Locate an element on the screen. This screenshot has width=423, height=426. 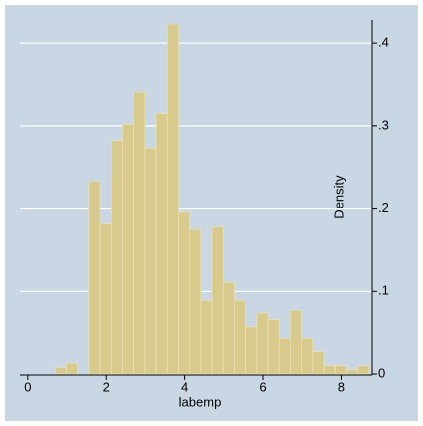
x-tick-label: 8 is located at coordinates (341, 386).